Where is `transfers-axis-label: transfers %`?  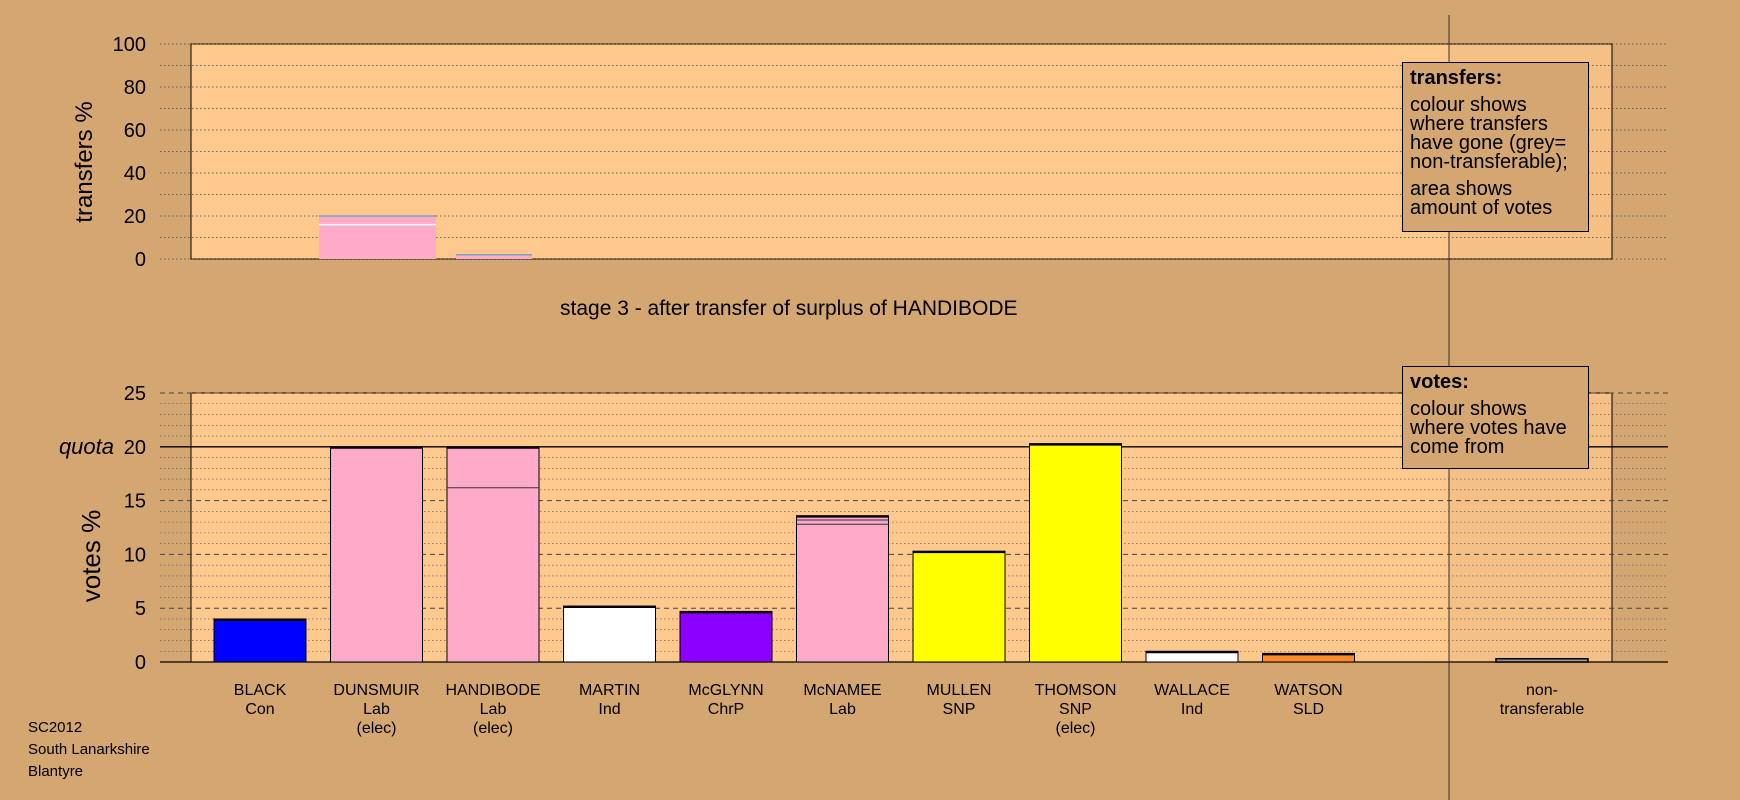
transfers-axis-label: transfers % is located at coordinates (84, 161).